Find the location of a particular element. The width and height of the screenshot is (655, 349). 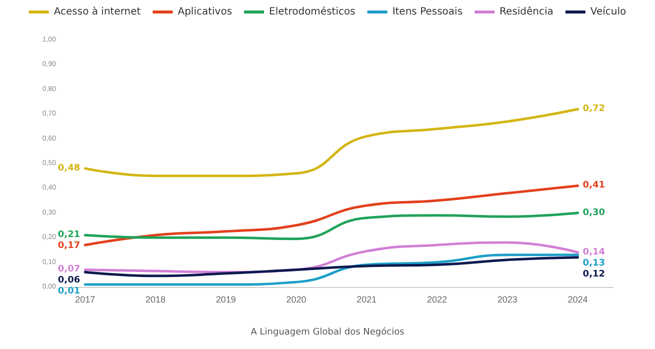

legend-label: Eletrodomésticos is located at coordinates (312, 12).